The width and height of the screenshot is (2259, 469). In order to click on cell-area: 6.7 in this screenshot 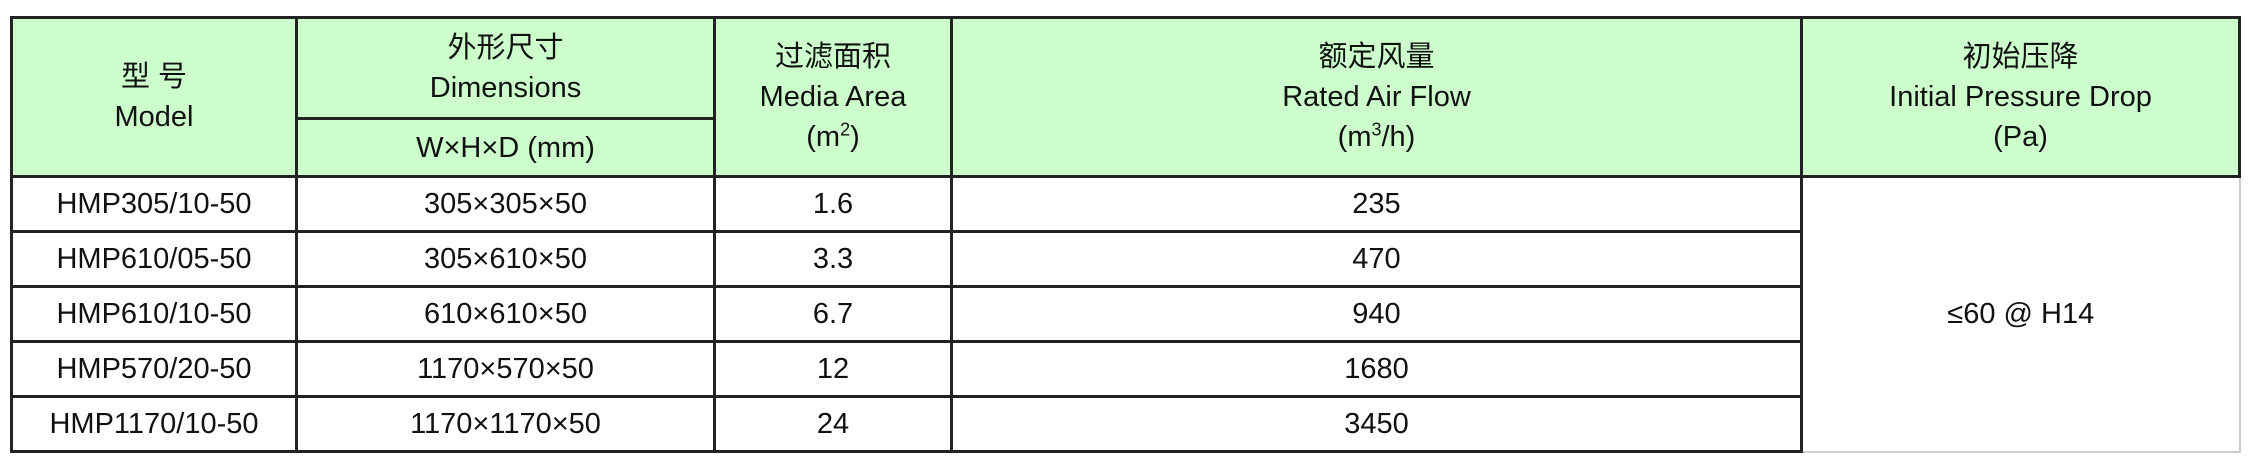, I will do `click(833, 314)`.